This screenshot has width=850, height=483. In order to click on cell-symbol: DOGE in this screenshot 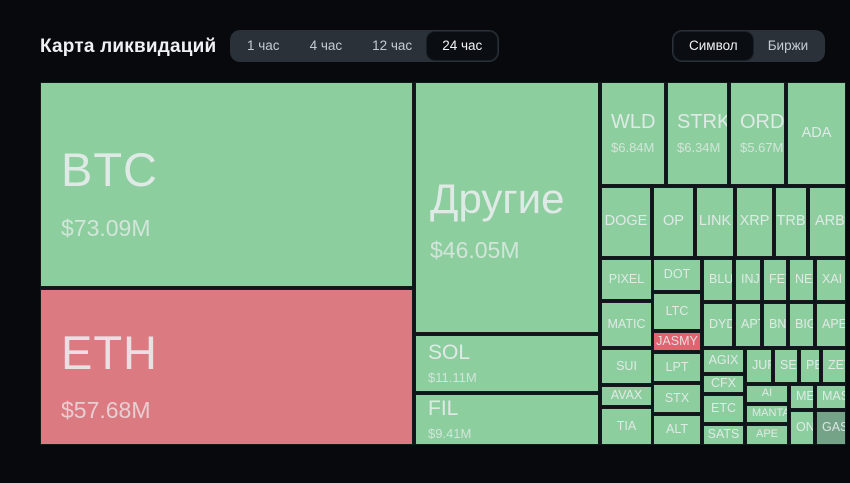, I will do `click(626, 221)`.